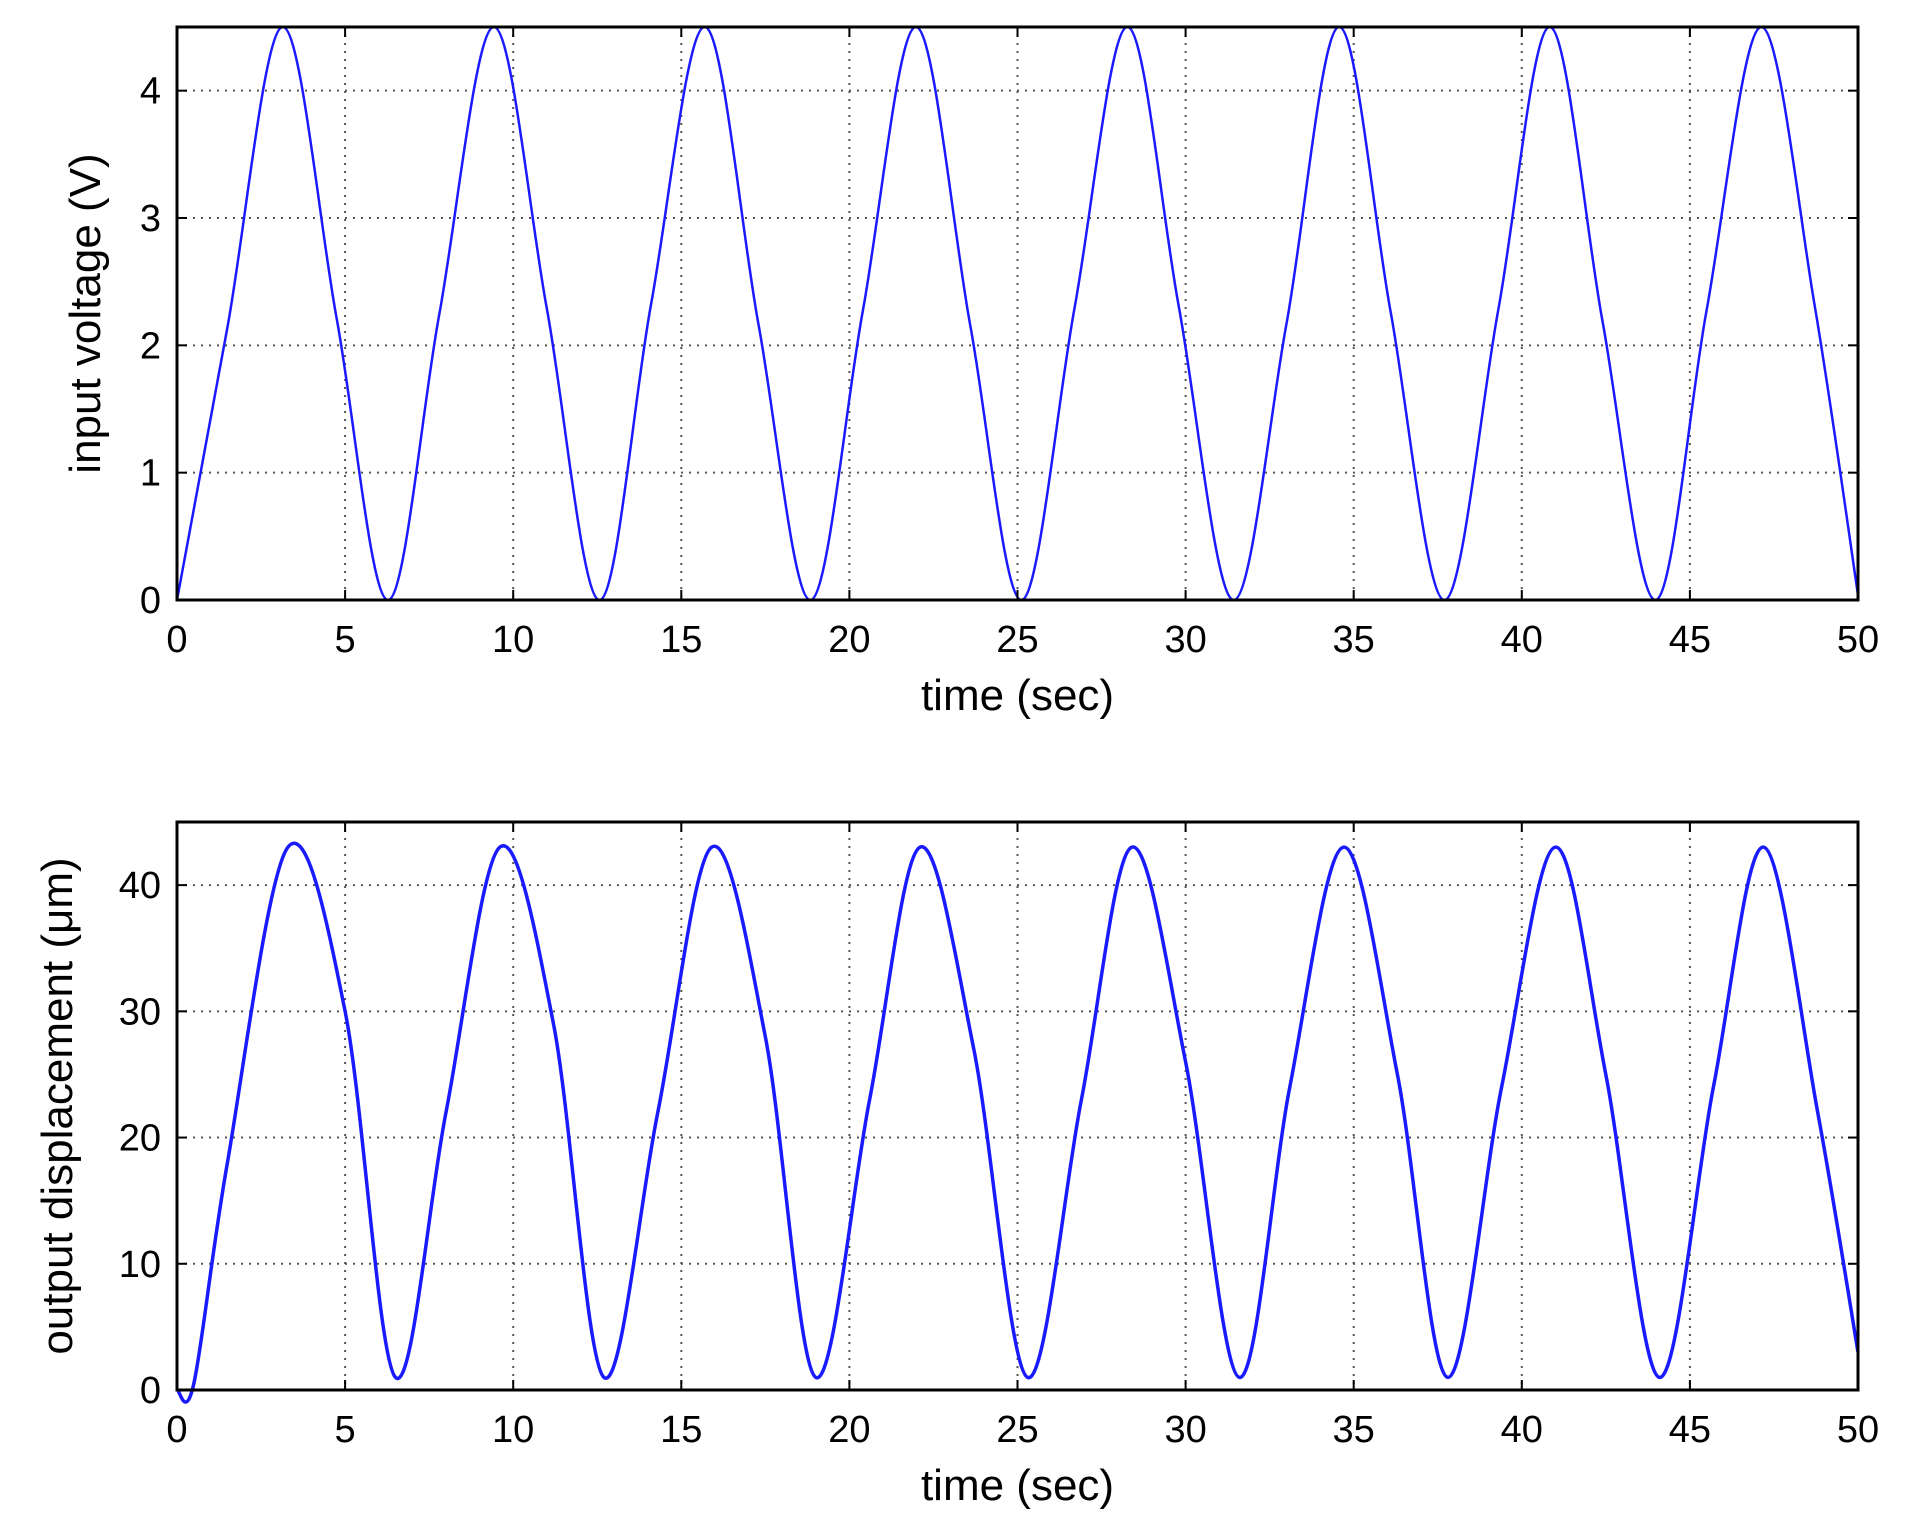 The width and height of the screenshot is (1906, 1533). What do you see at coordinates (57, 1105) in the screenshot?
I see `bottom-chart-y-axis-label: output displacement (μm)` at bounding box center [57, 1105].